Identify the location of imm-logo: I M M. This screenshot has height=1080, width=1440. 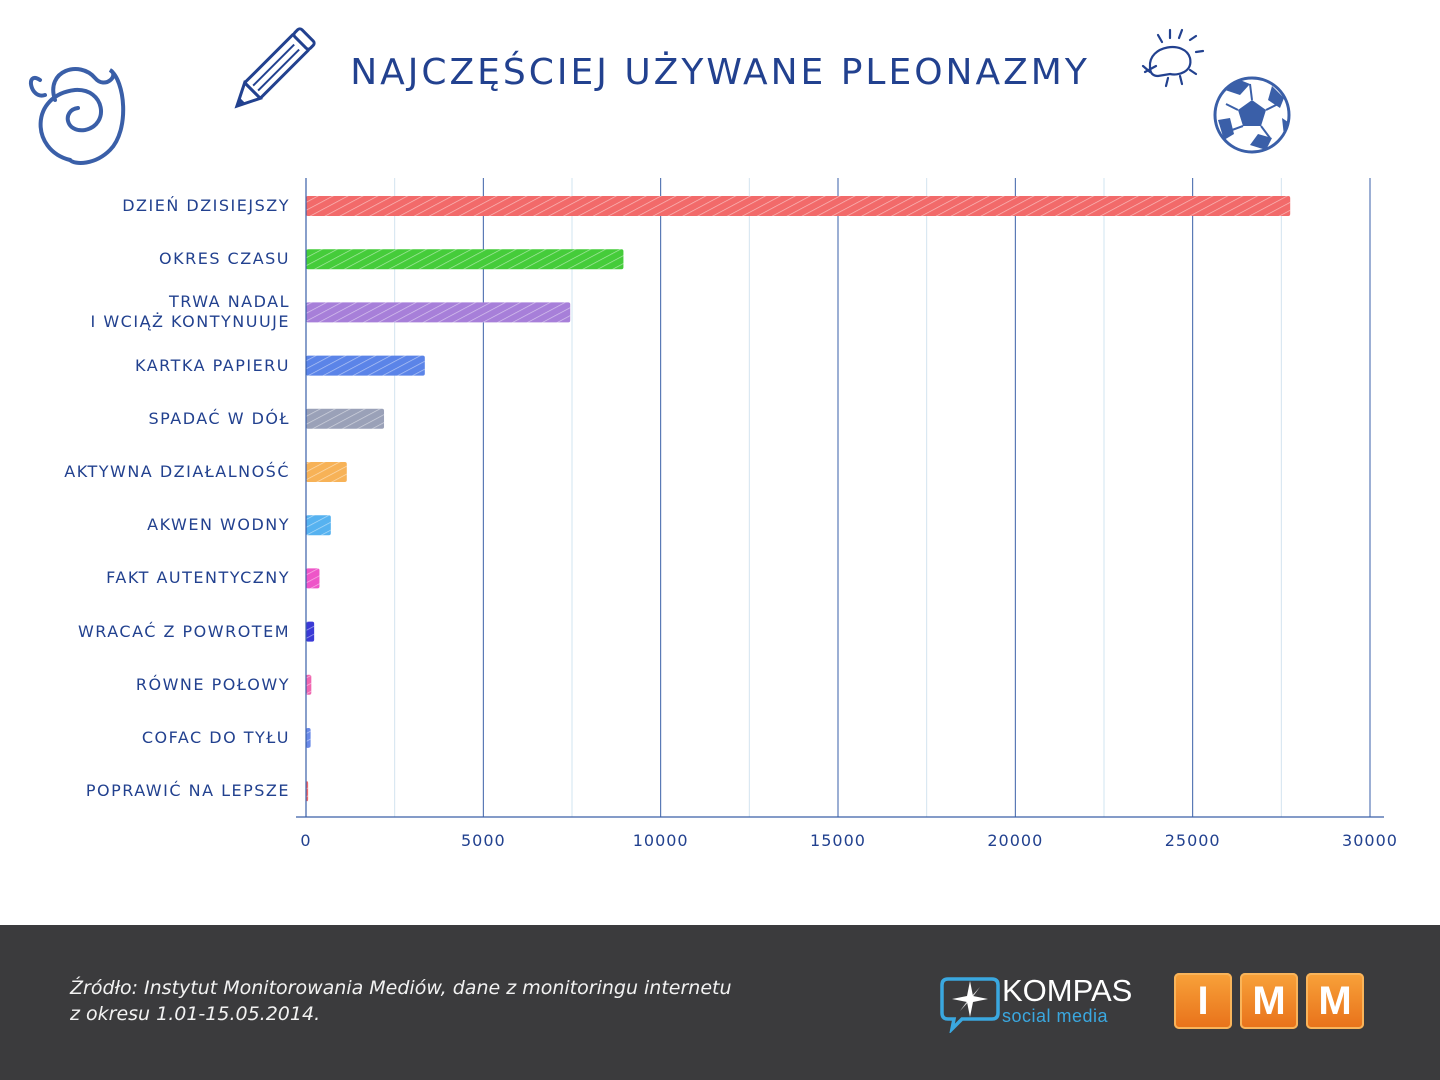
(1274, 1003).